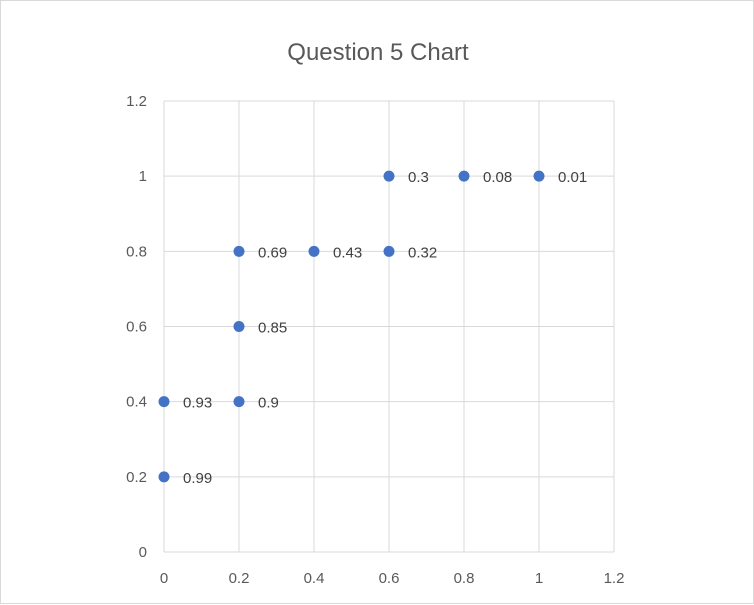 The image size is (754, 605). I want to click on data-label: 0.69, so click(272, 252).